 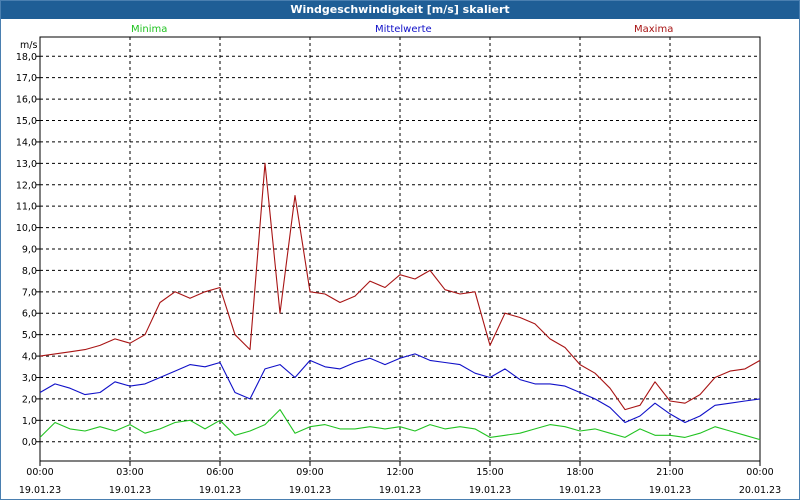 What do you see at coordinates (760, 490) in the screenshot?
I see `x-tick-date: 20.01.23` at bounding box center [760, 490].